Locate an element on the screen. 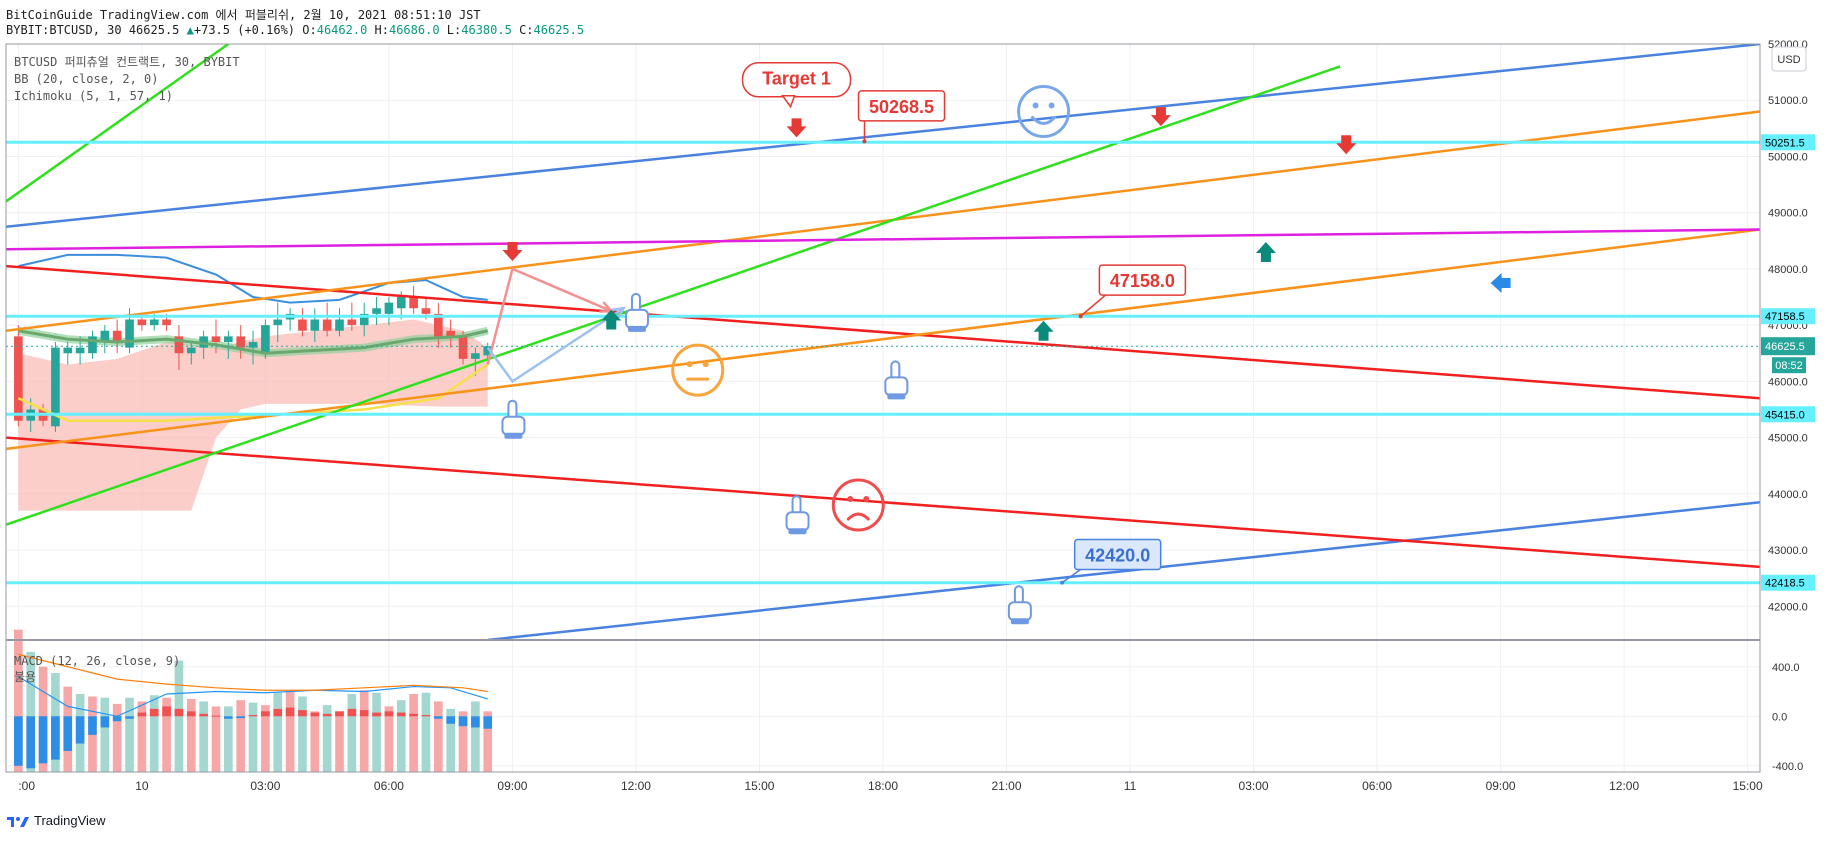 The image size is (1828, 841). level-price-tag is located at coordinates (1788, 316).